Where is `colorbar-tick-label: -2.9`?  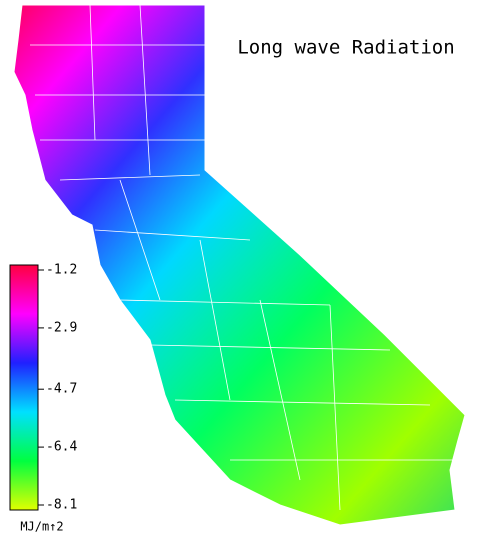
colorbar-tick-label: -2.9 is located at coordinates (61, 327).